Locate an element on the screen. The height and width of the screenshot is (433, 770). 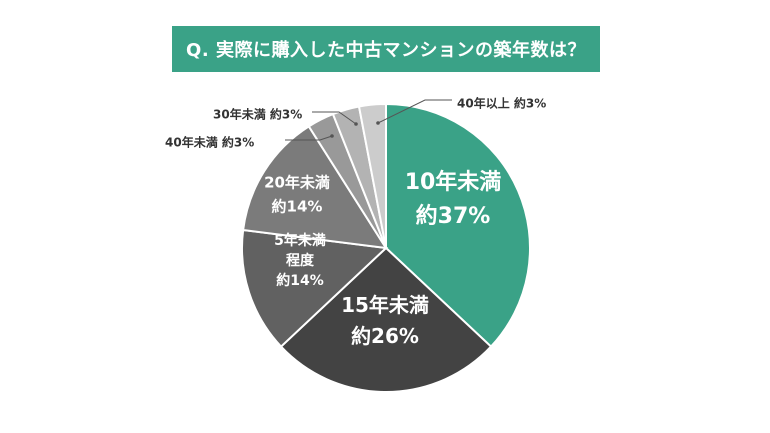
slice-label-4-line-0: 40年未満 約3% is located at coordinates (209, 142).